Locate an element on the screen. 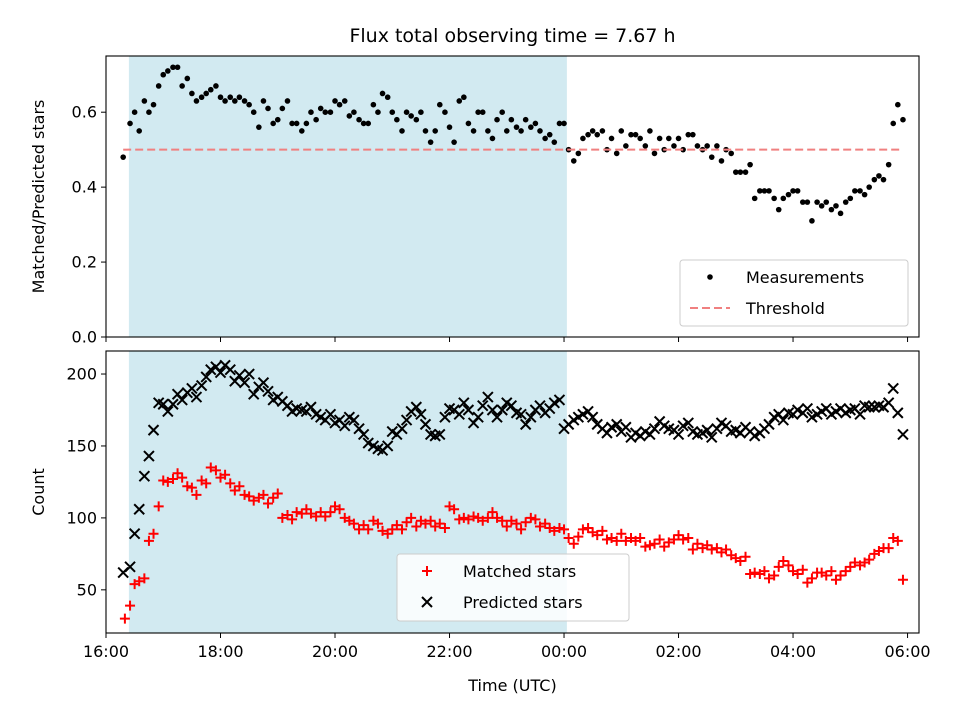  x-tick-label: 04:00 is located at coordinates (793, 651).